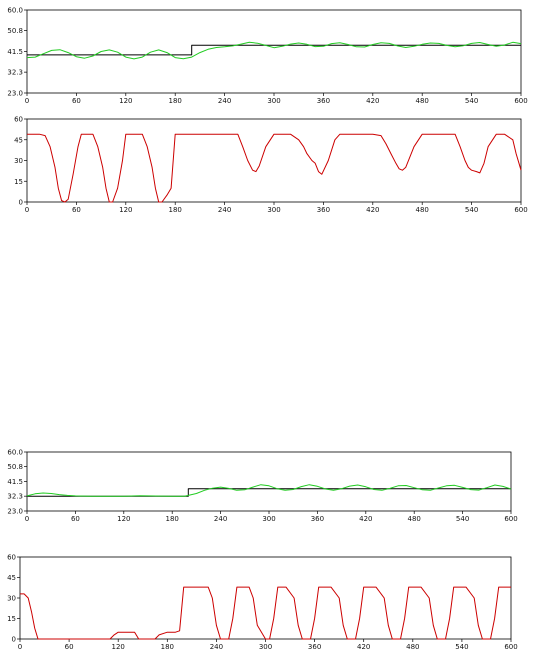 The image size is (545, 665). I want to click on chart-4: 0 60 120 180 240 300 360 420 480 540 600 0 15 30 45 60, so click(262, 603).